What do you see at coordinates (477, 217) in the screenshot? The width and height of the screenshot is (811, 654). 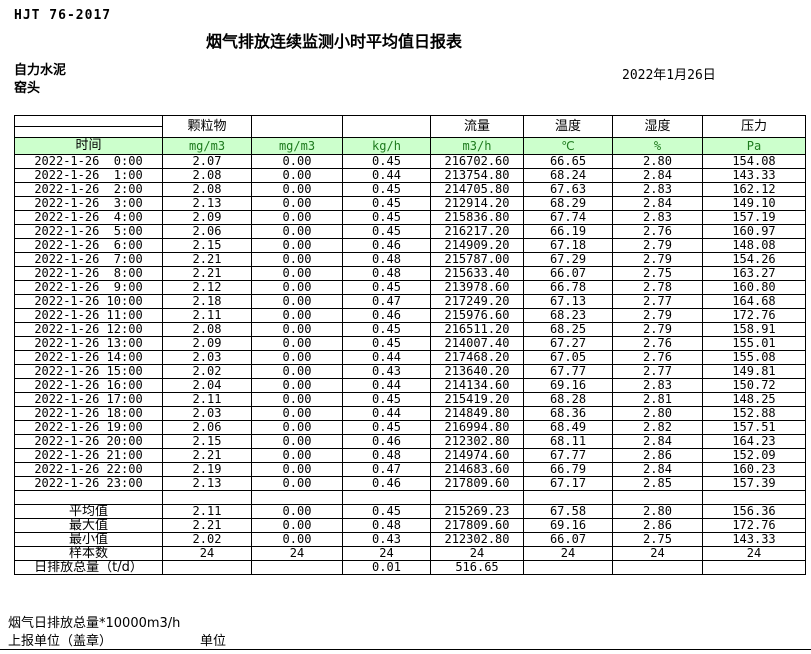 I see `value-cell: 215836.80` at bounding box center [477, 217].